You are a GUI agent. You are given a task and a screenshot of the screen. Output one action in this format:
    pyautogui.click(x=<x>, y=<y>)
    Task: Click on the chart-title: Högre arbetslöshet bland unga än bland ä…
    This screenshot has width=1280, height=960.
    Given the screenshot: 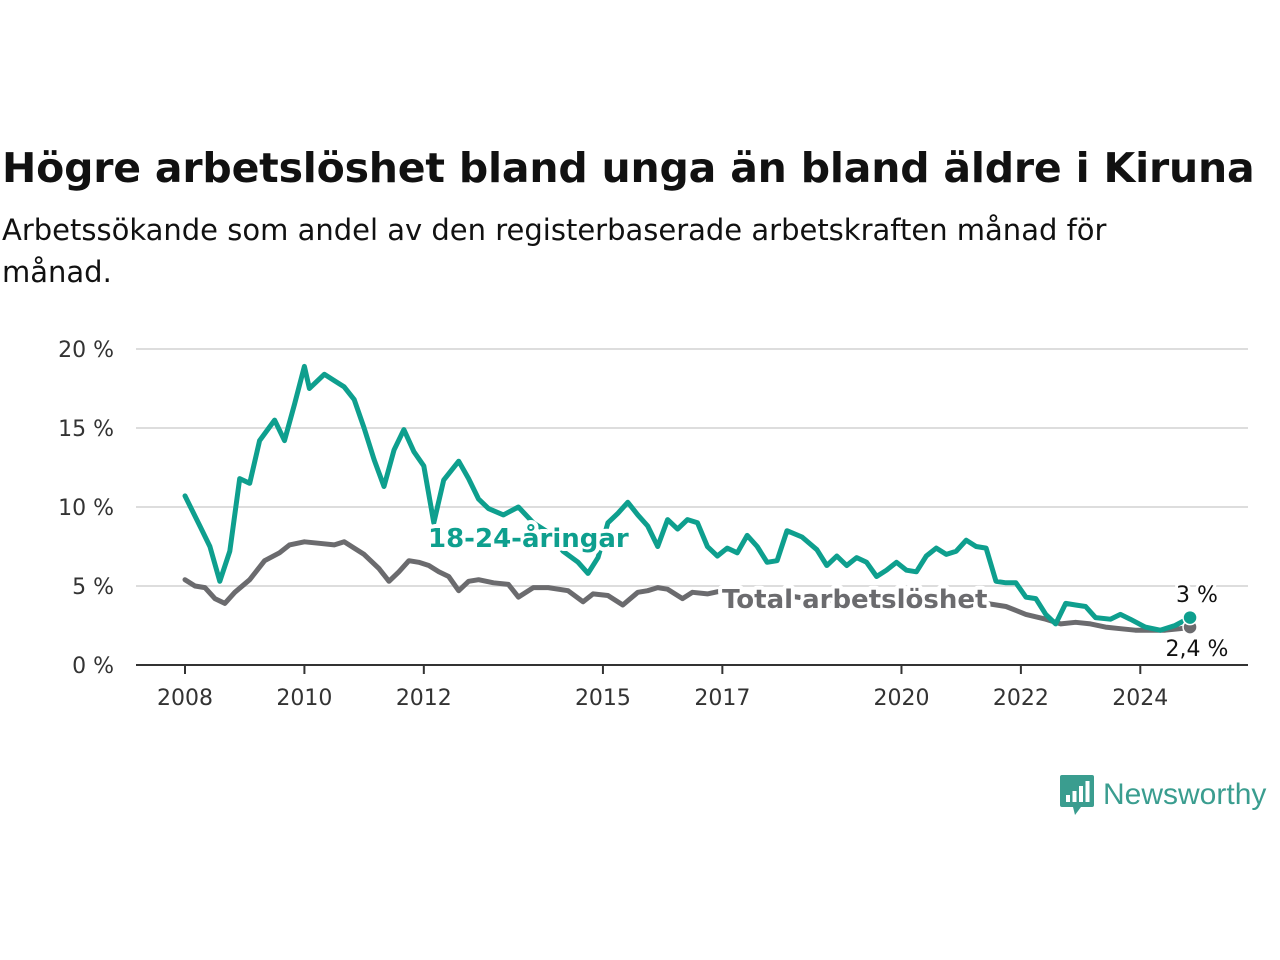 What is the action you would take?
    pyautogui.click(x=628, y=168)
    